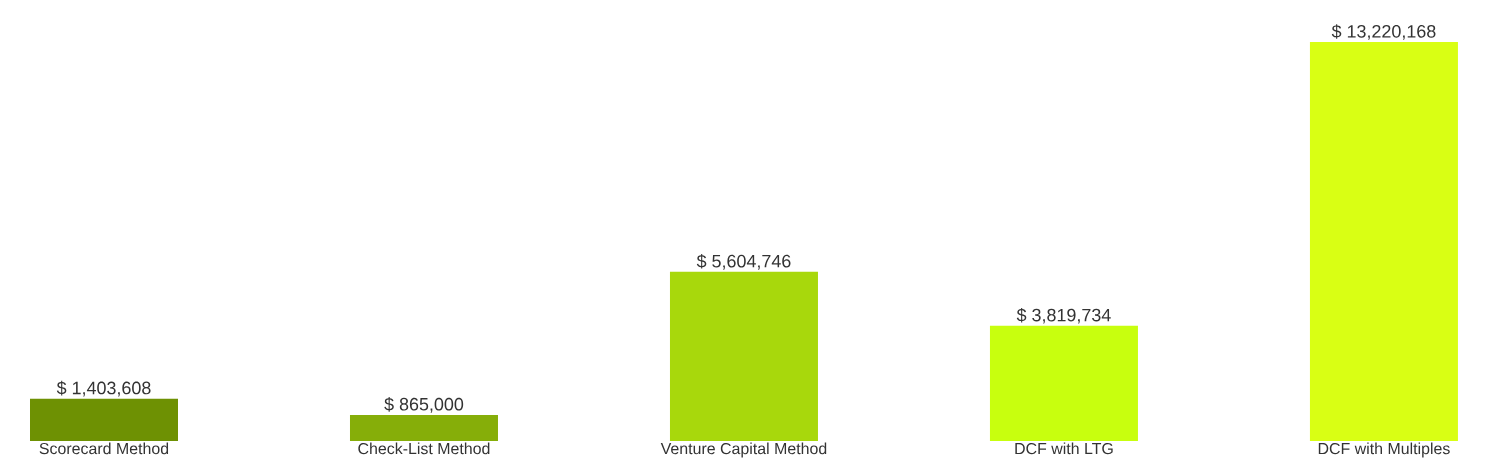 The width and height of the screenshot is (1486, 471). What do you see at coordinates (743, 450) in the screenshot?
I see `x-tick-label: Venture Capital Method` at bounding box center [743, 450].